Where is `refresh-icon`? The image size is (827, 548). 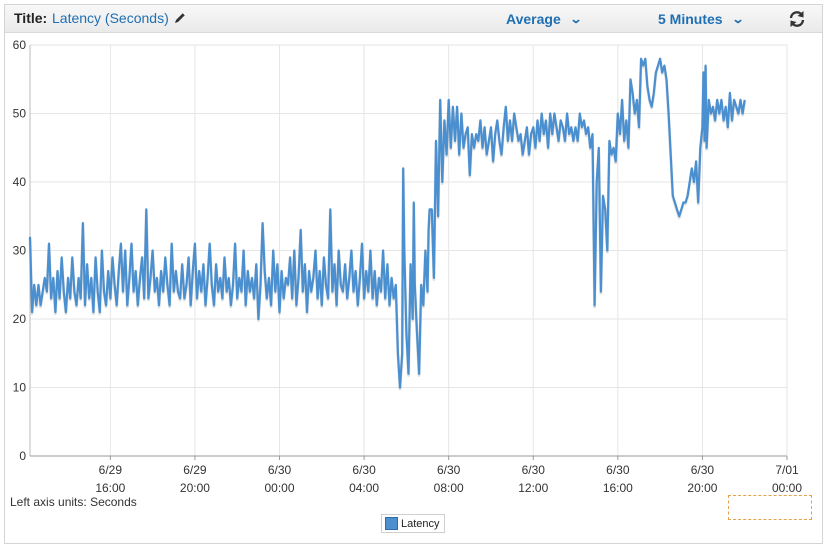 refresh-icon is located at coordinates (797, 19).